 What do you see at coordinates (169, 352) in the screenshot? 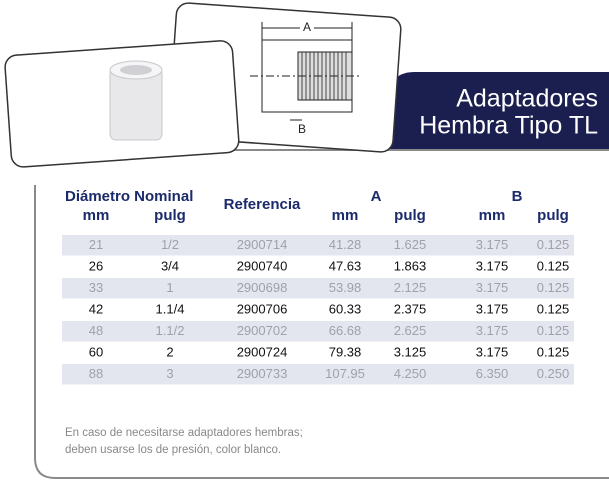
I see `cell: 2` at bounding box center [169, 352].